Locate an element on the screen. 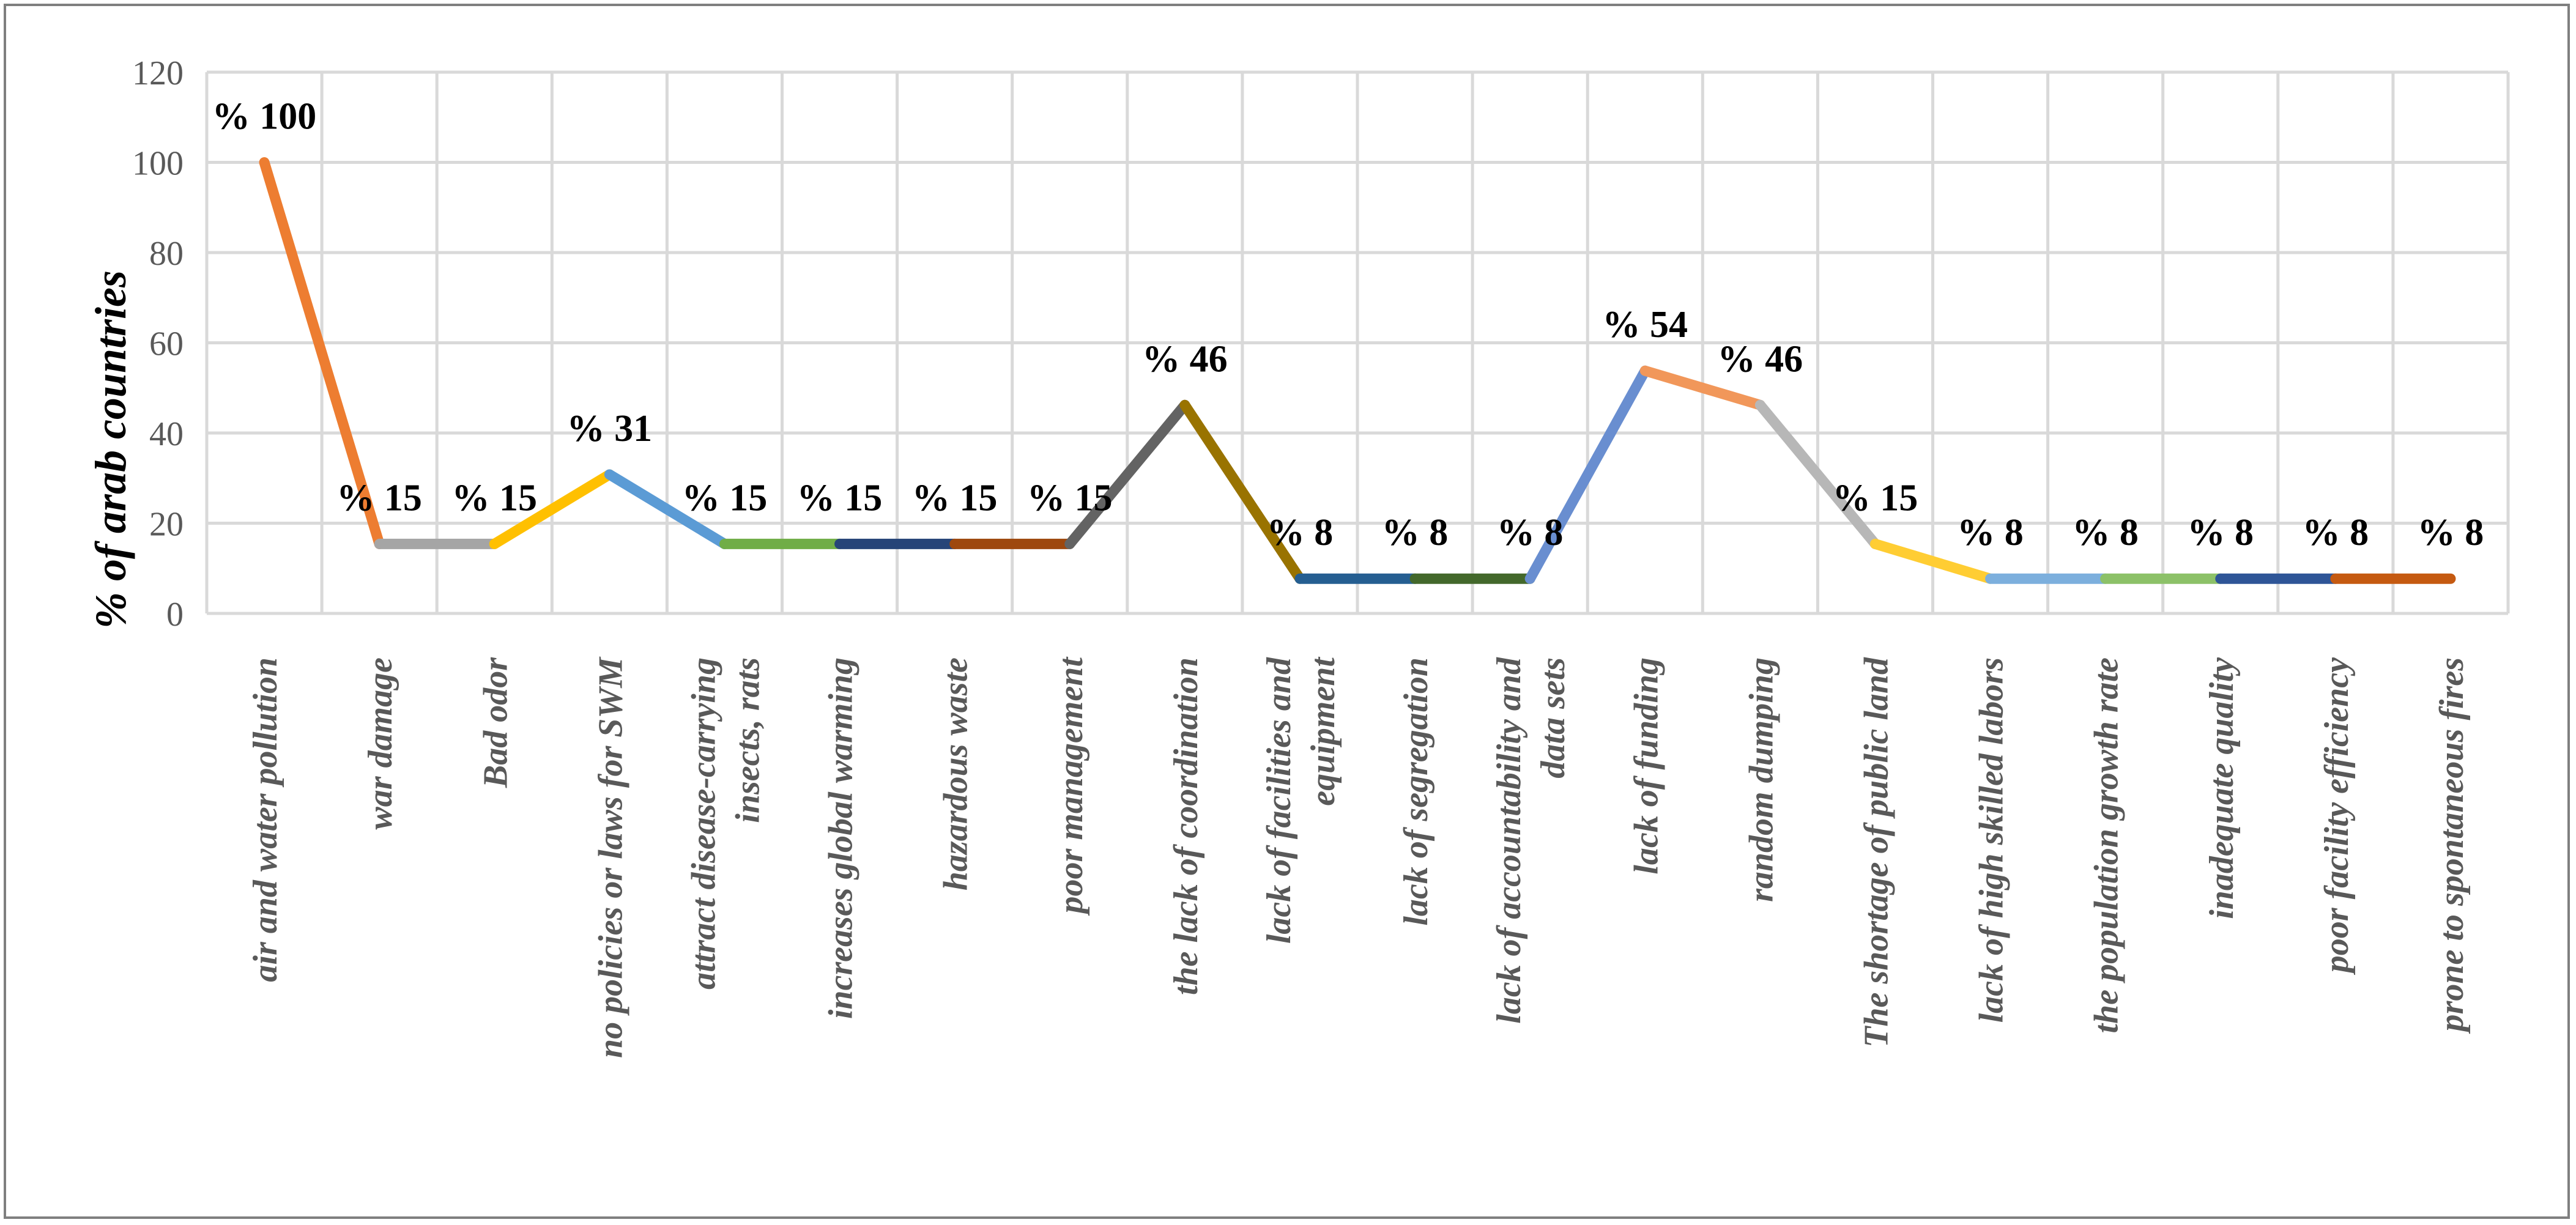 This screenshot has width=2576, height=1225. x-category-label-line: equipment is located at coordinates (1323, 731).